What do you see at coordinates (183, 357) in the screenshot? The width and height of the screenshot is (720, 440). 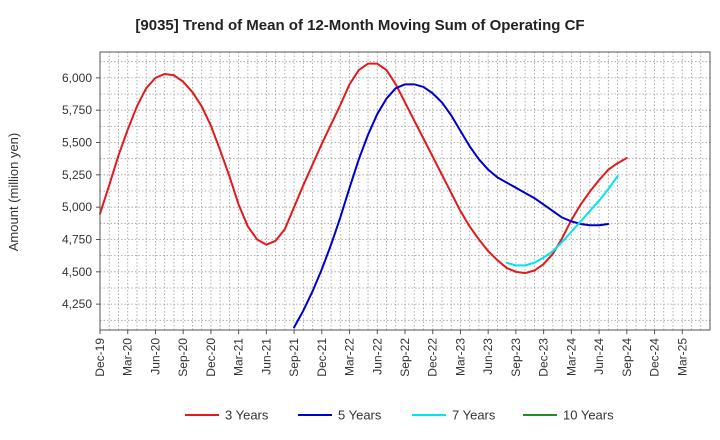 I see `x-tick-label: Sep-20` at bounding box center [183, 357].